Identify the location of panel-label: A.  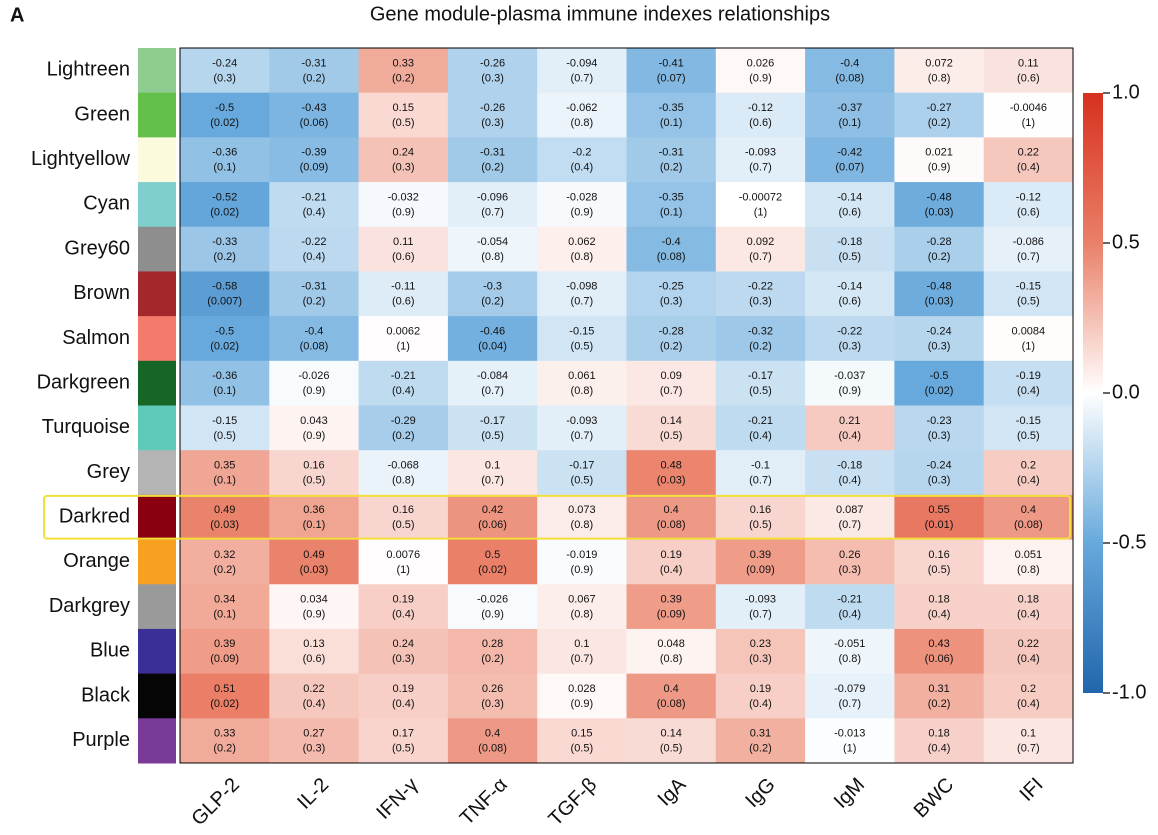
(17, 15).